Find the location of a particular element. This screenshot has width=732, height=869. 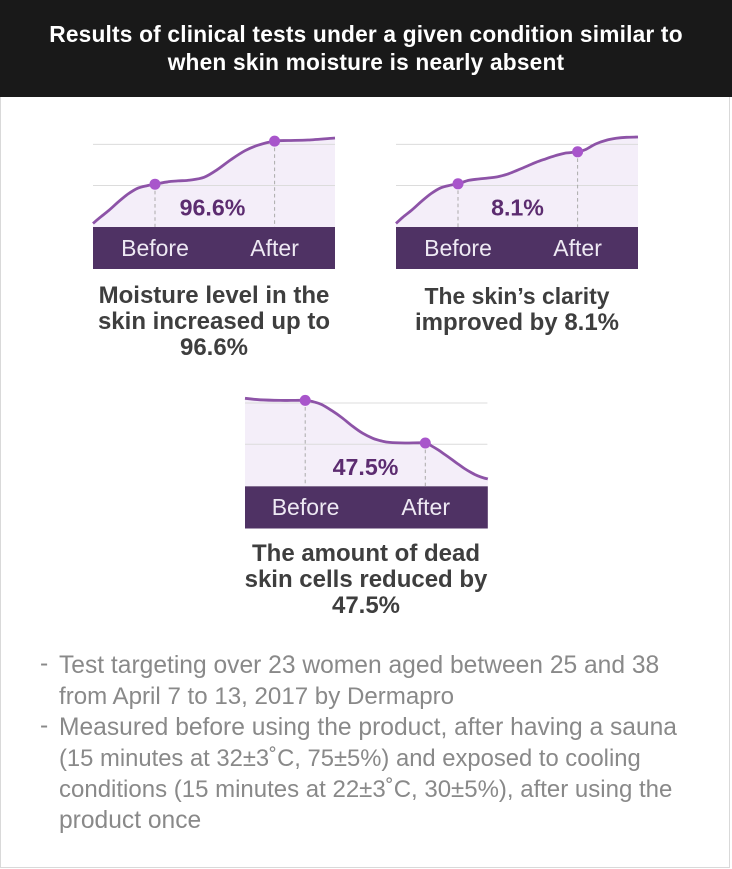

svg-text: 8.1% is located at coordinates (517, 208).